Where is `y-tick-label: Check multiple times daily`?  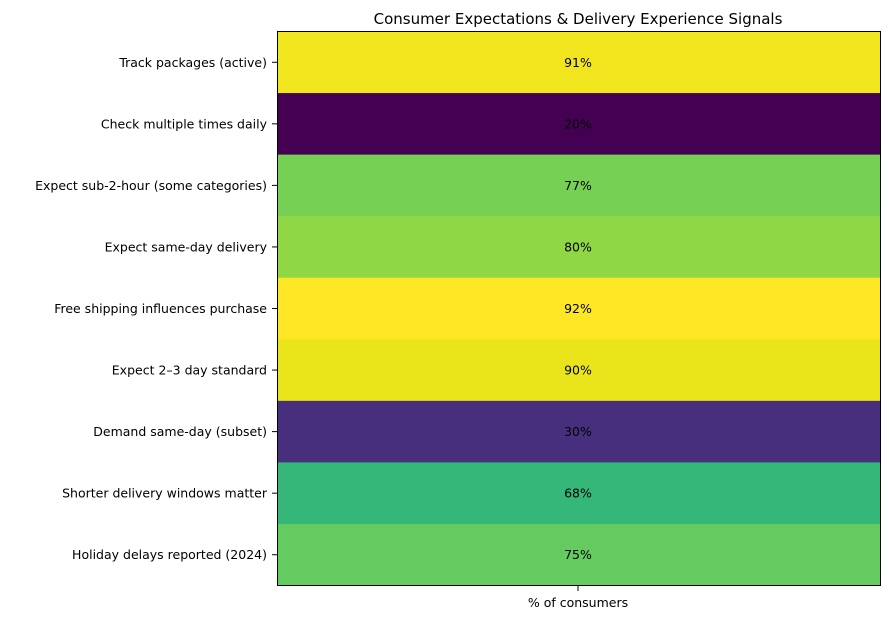 y-tick-label: Check multiple times daily is located at coordinates (184, 123).